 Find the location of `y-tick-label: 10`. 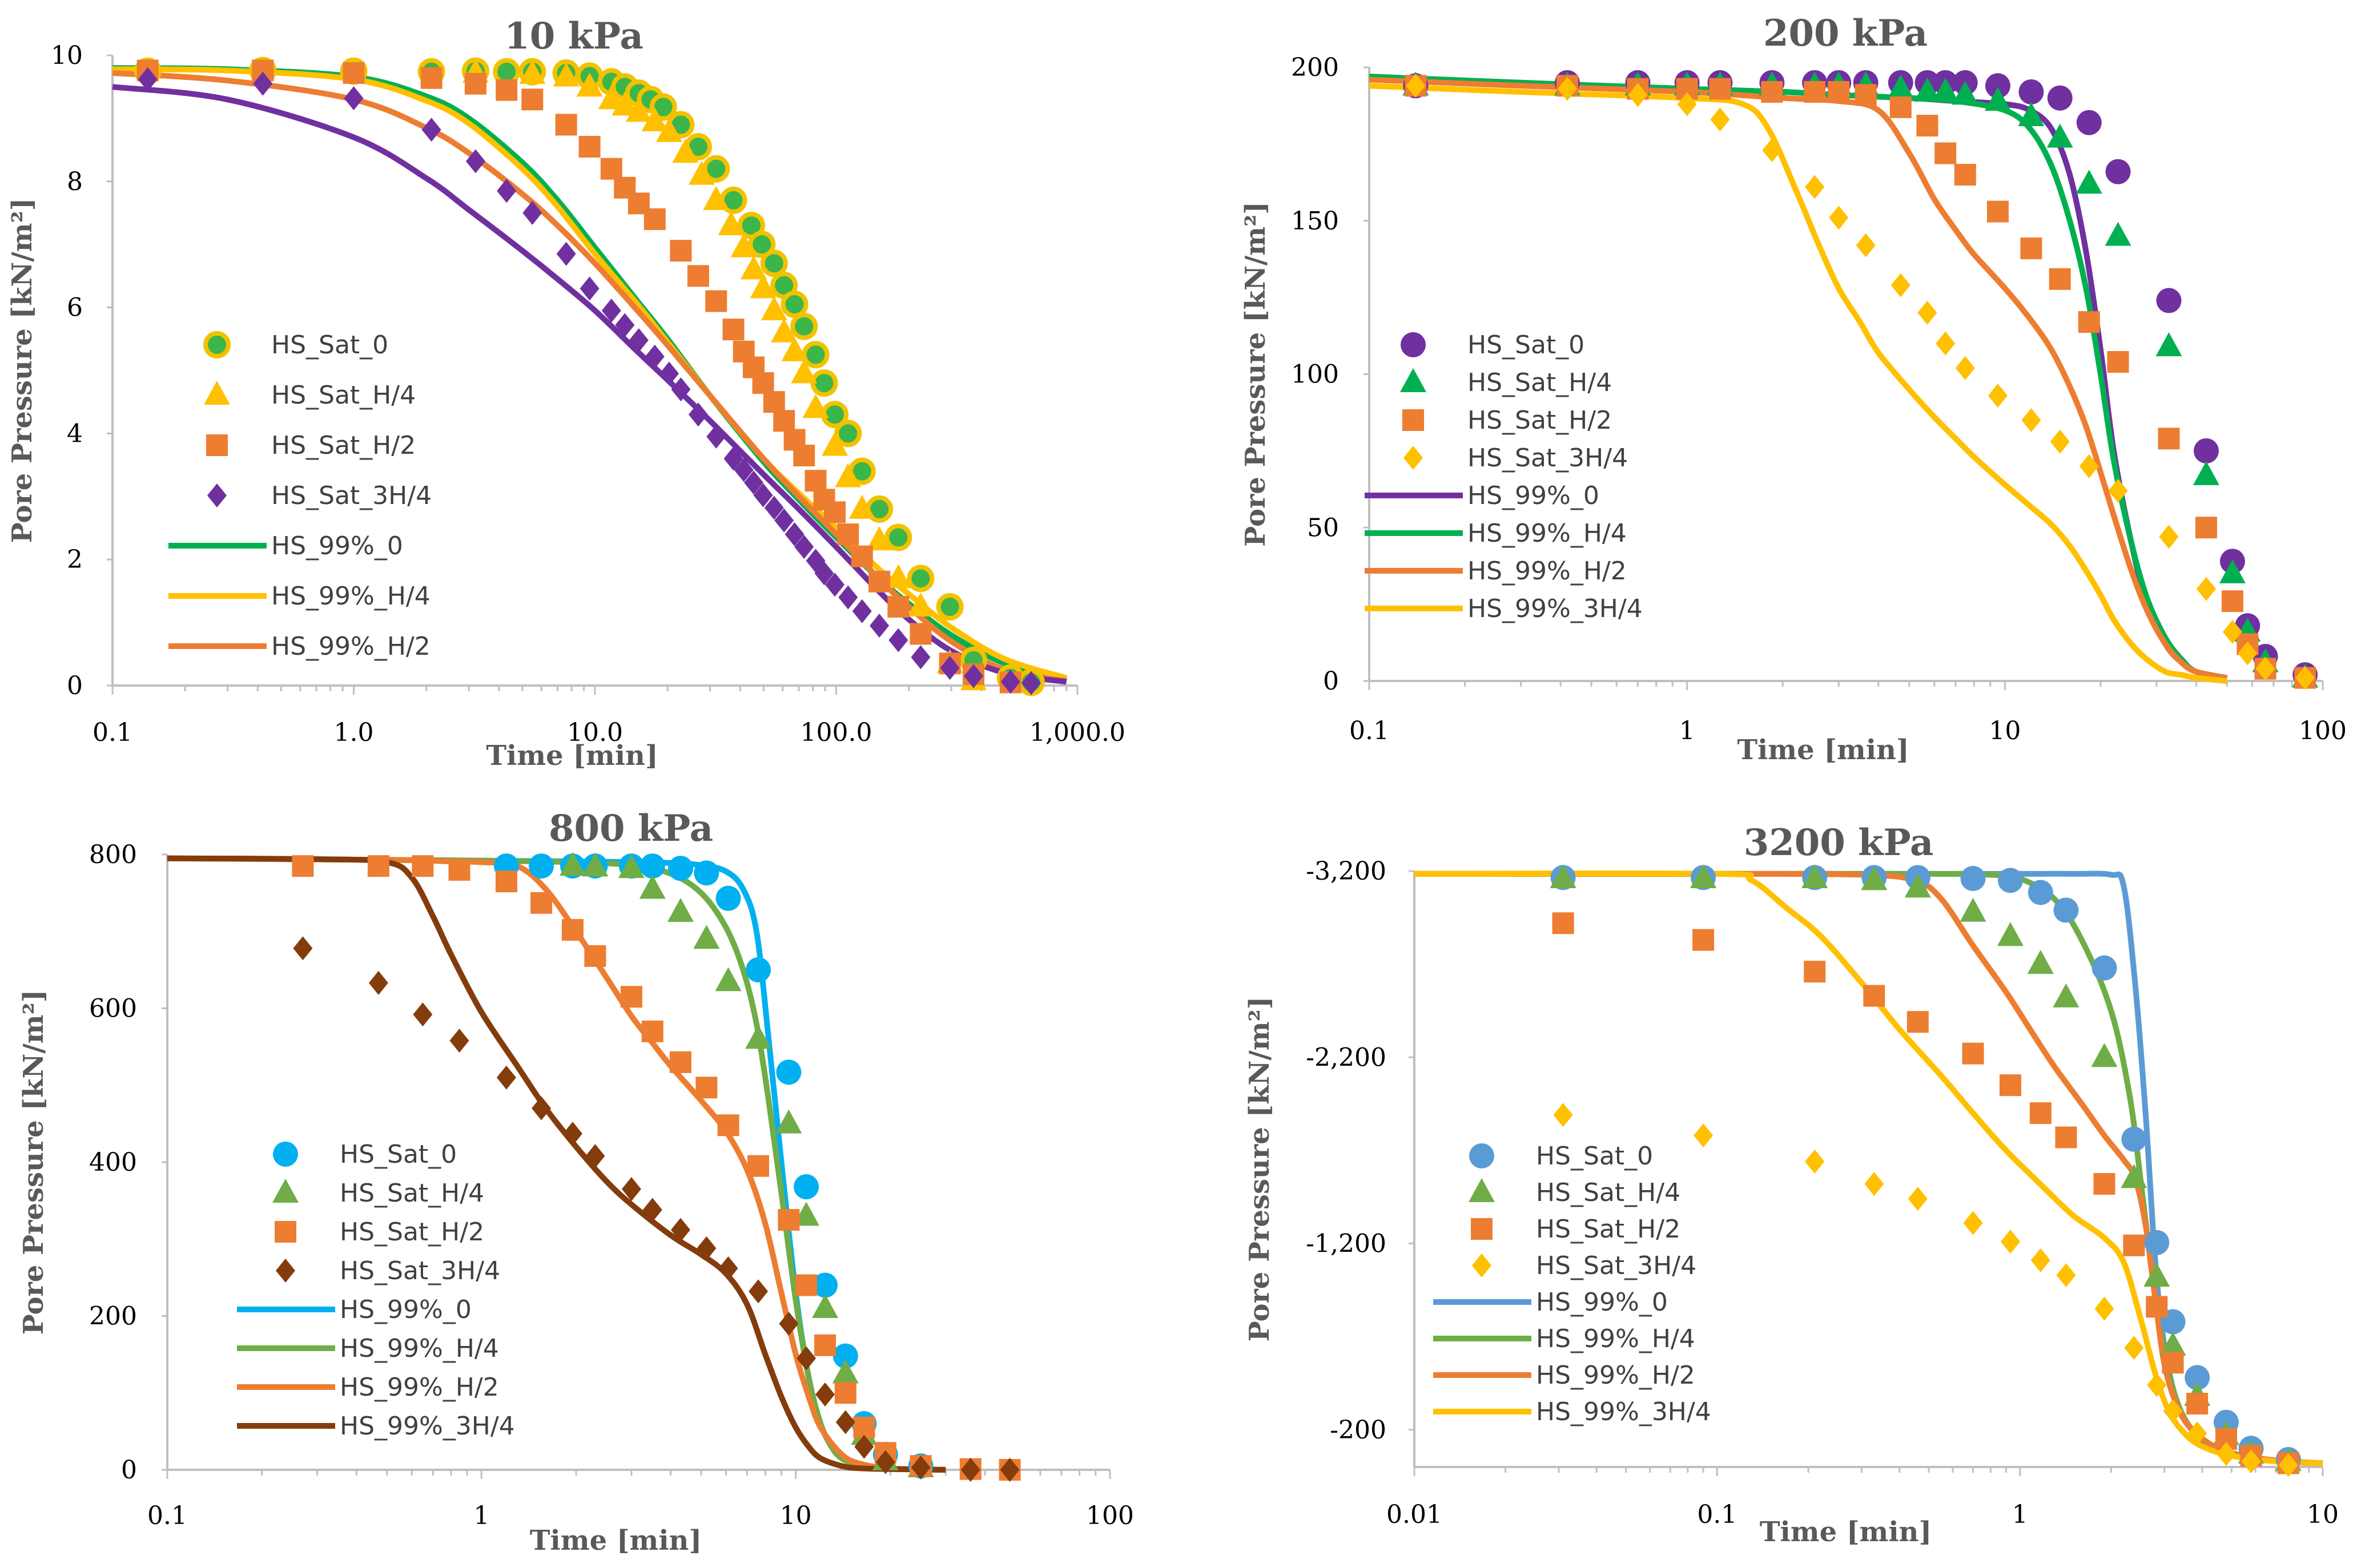

y-tick-label: 10 is located at coordinates (67, 55).